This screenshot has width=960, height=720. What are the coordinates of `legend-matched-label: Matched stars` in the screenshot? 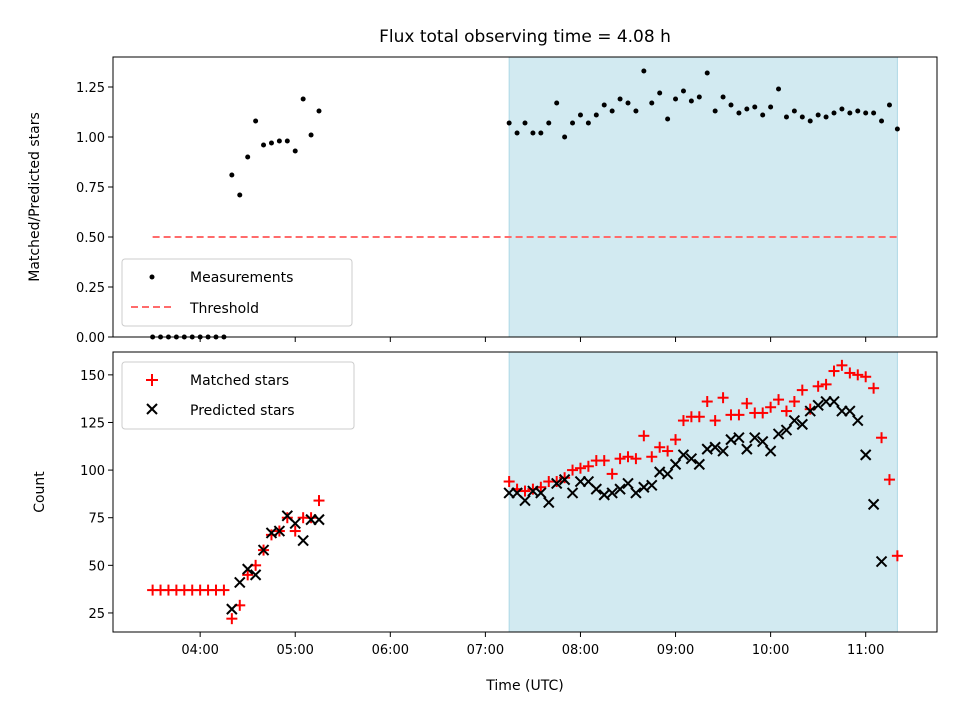 It's located at (239, 381).